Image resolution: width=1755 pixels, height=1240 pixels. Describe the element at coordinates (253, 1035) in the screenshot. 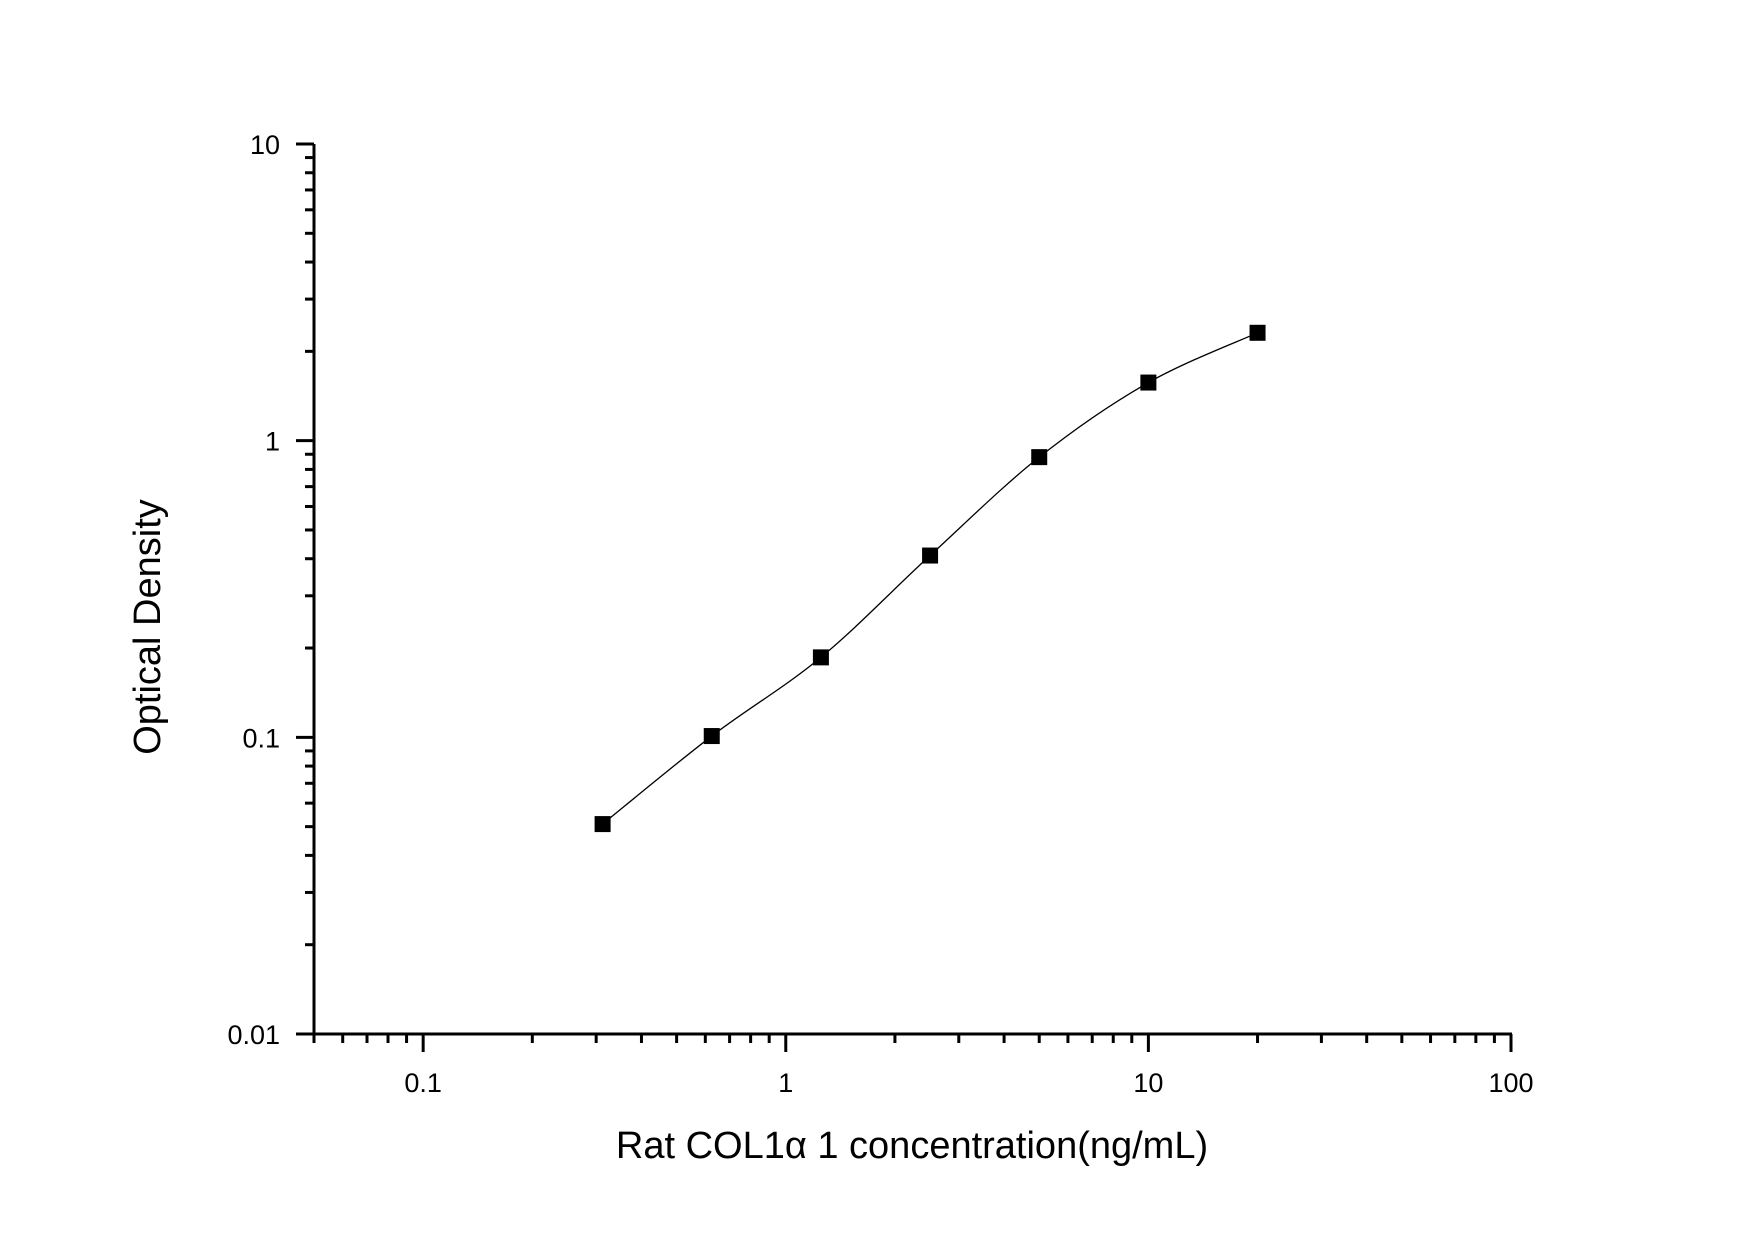

I see `y-tick-label: 0.01` at that location.